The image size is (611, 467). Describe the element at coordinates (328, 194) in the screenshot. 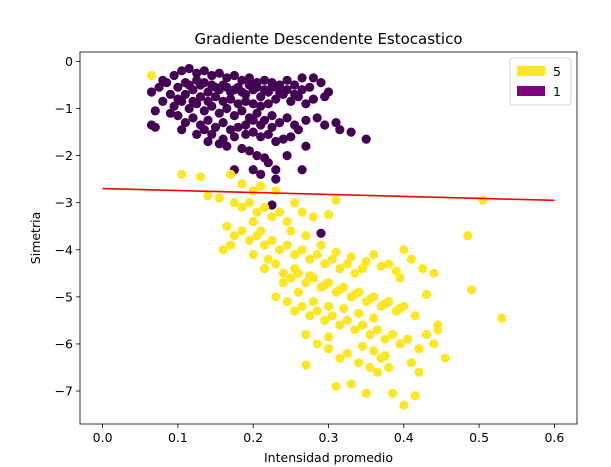

I see `decision-line-layer` at that location.